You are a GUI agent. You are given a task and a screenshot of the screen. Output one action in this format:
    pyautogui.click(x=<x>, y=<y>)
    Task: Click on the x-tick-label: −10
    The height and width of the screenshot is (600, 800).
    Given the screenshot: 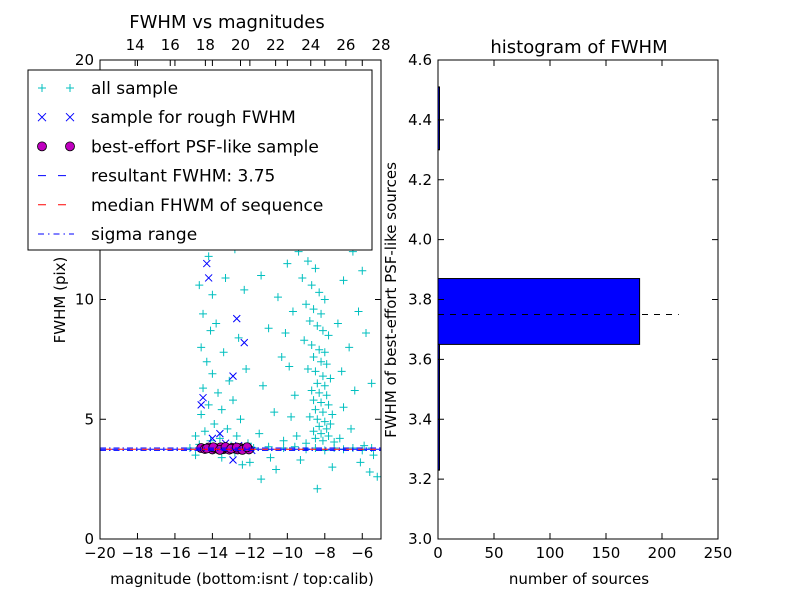 What is the action you would take?
    pyautogui.click(x=288, y=553)
    